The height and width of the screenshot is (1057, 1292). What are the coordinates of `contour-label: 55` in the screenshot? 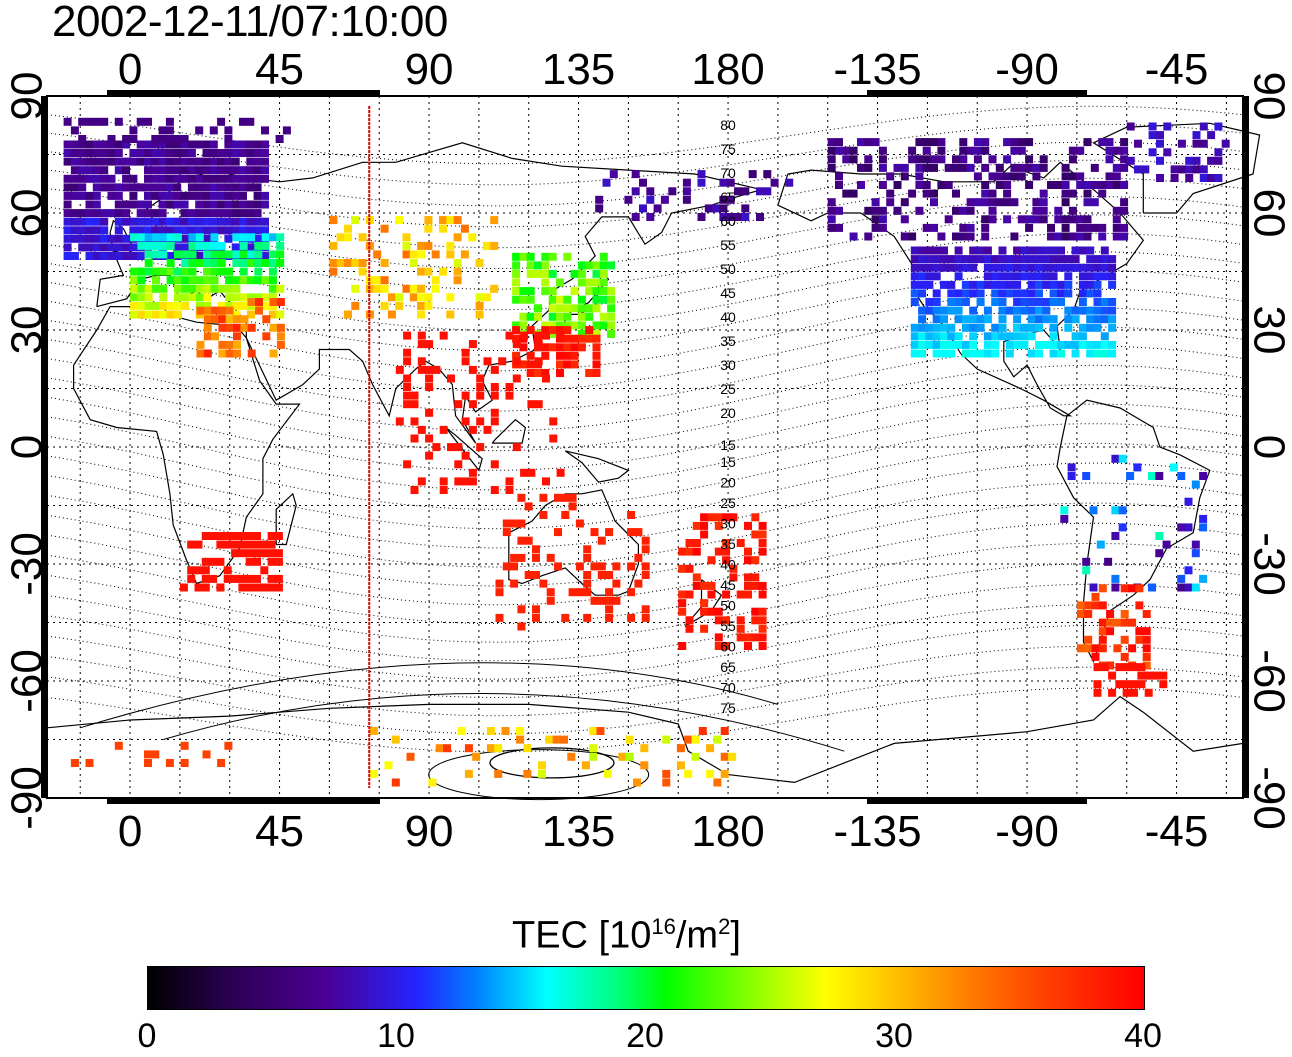 It's located at (728, 245).